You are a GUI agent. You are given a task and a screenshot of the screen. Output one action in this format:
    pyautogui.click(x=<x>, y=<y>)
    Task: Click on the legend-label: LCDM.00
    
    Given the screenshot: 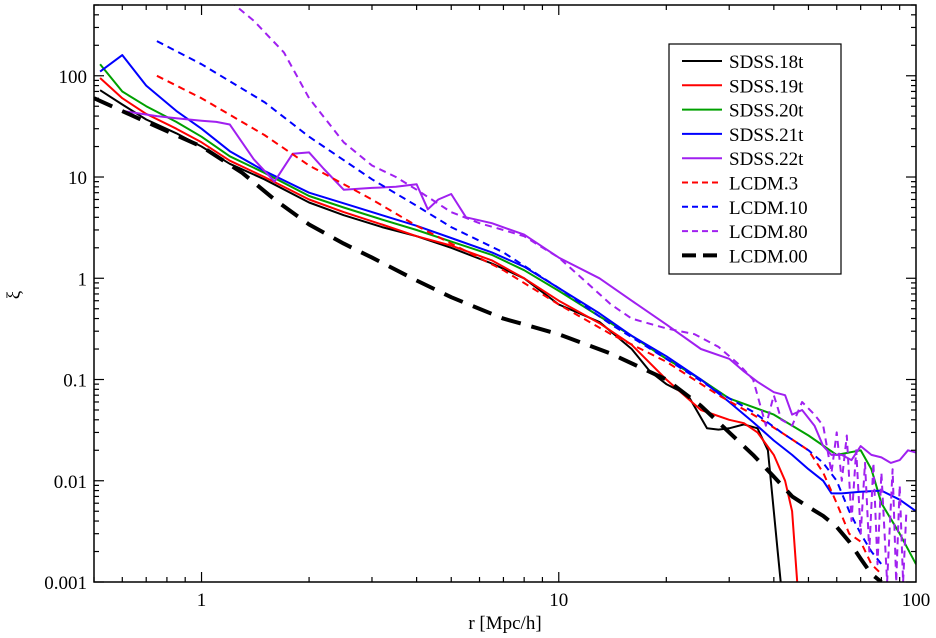 What is the action you would take?
    pyautogui.click(x=768, y=256)
    